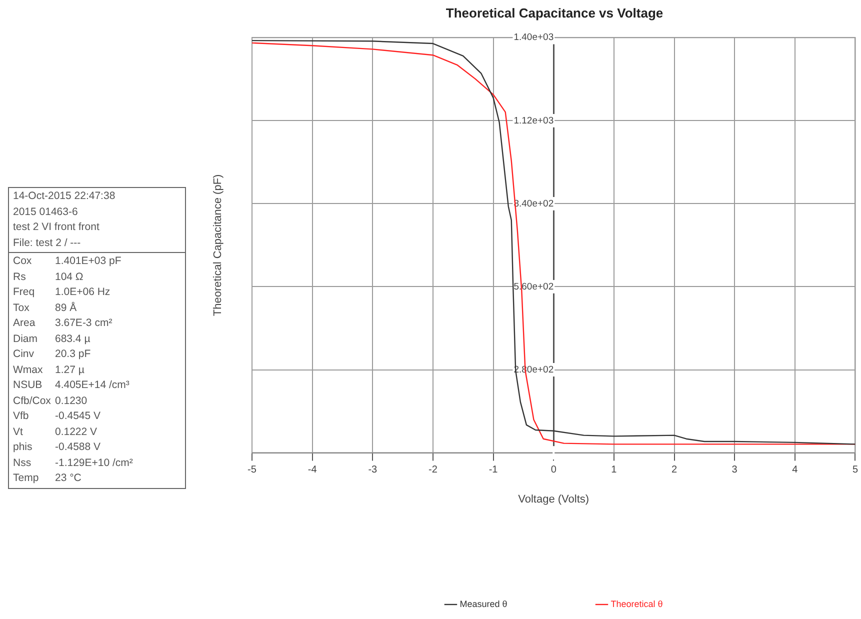 The image size is (861, 619). What do you see at coordinates (252, 470) in the screenshot?
I see `x-tick-label: -5` at bounding box center [252, 470].